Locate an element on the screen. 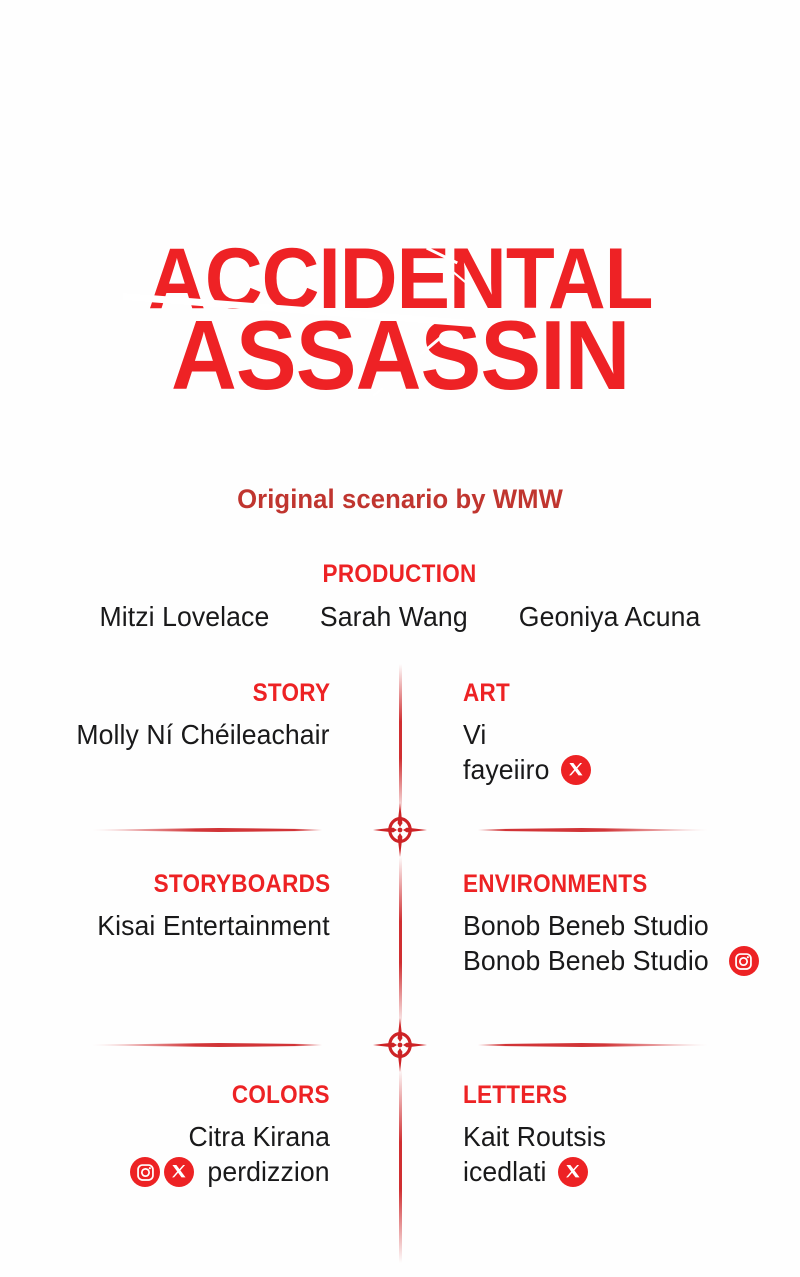 The width and height of the screenshot is (800, 1277). credit-name: Sarah Wang is located at coordinates (393, 616).